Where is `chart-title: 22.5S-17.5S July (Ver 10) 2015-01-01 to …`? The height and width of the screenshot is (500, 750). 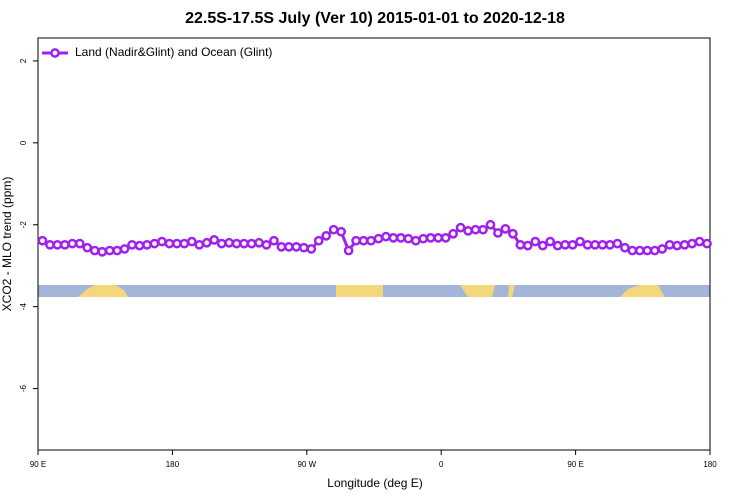 chart-title: 22.5S-17.5S July (Ver 10) 2015-01-01 to … is located at coordinates (375, 18).